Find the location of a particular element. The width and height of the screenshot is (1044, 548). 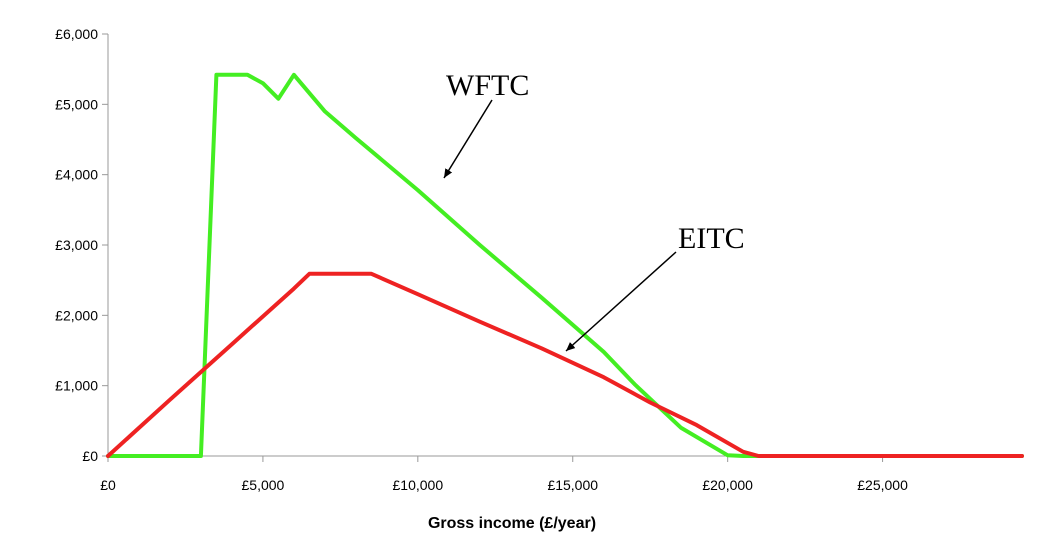

x-tick-label: £25,000 is located at coordinates (882, 485).